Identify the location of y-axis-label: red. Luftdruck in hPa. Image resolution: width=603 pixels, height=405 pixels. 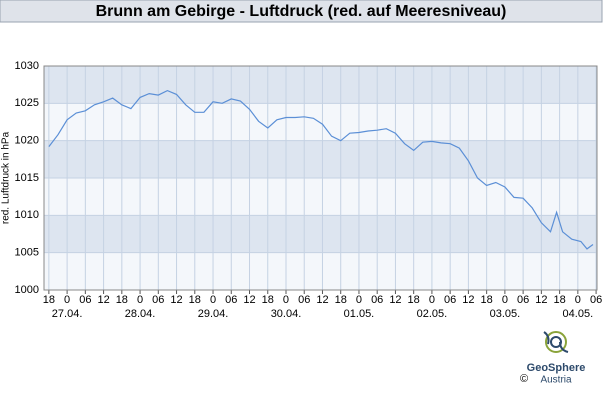
(6, 177).